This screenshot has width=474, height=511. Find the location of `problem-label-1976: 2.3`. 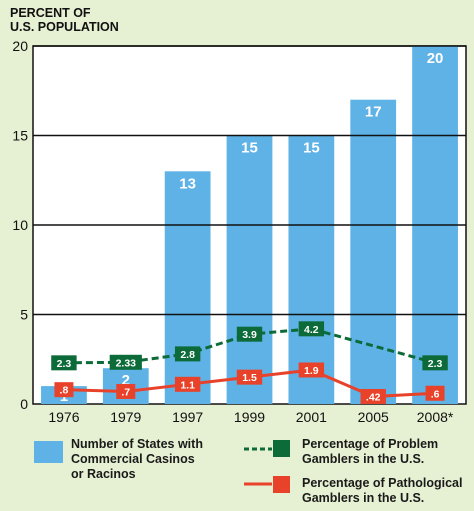

problem-label-1976: 2.3 is located at coordinates (64, 364).